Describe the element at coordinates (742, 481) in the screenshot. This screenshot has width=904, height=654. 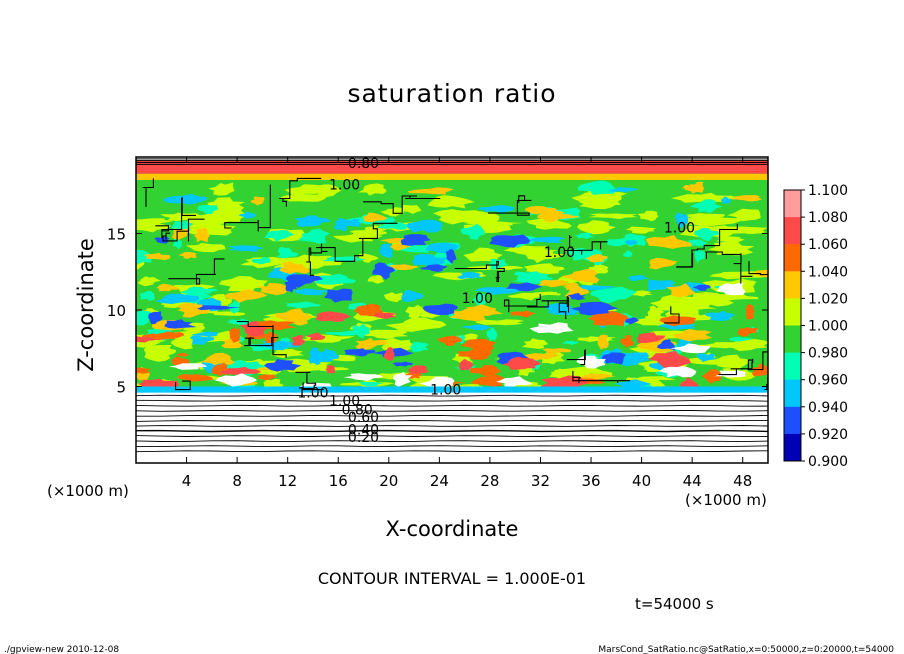
I see `x-tick-label: 48` at that location.